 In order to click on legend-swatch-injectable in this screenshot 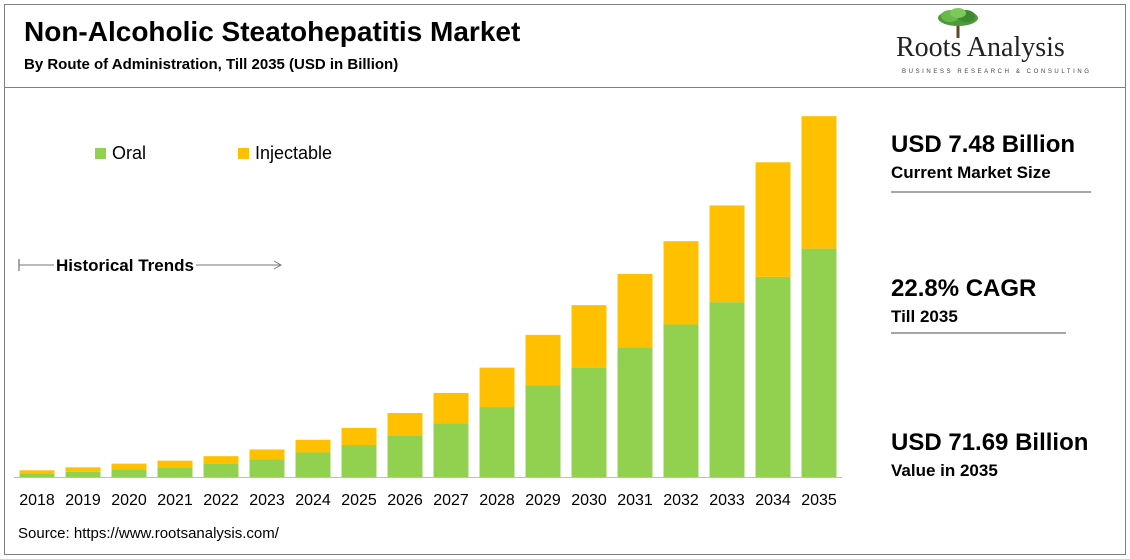, I will do `click(243, 153)`.